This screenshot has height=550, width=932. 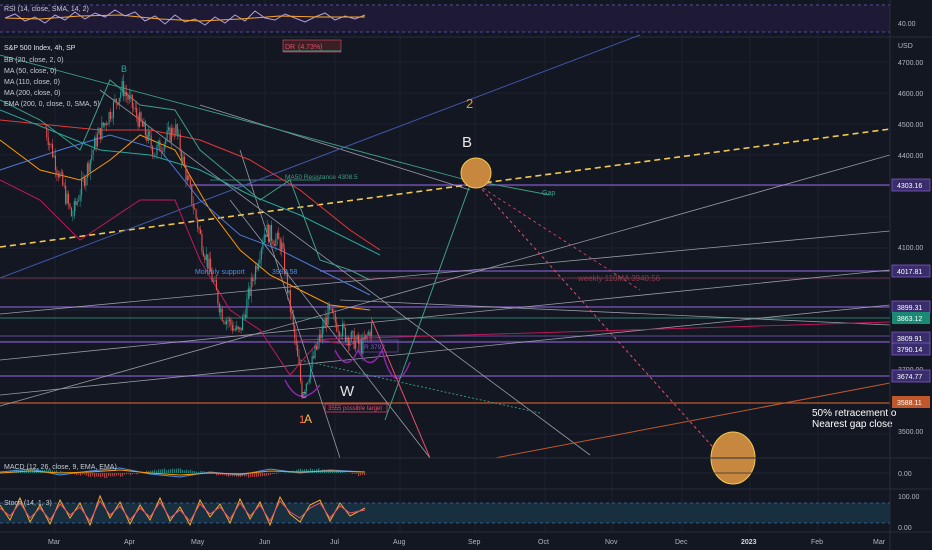 I want to click on rsi-panel: RSI (14, close, SMA, 14, 2) 40.00, so click(x=458, y=18).